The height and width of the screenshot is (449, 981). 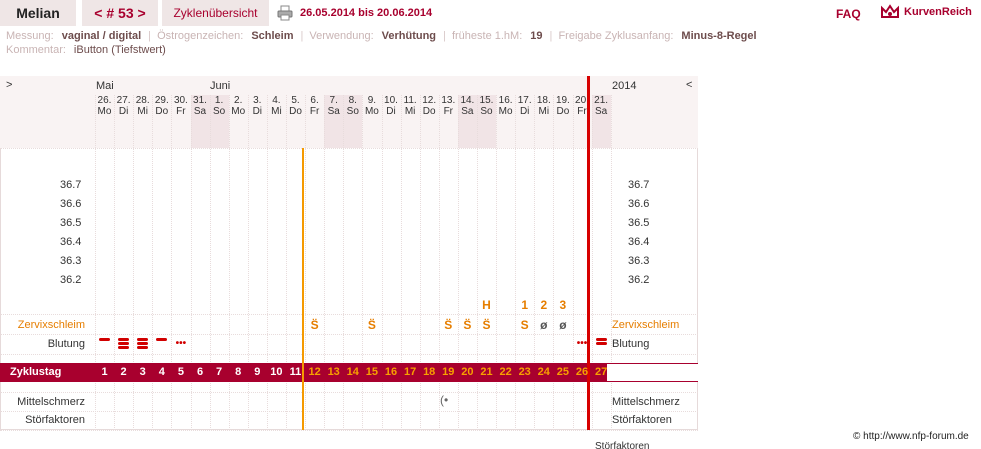 I want to click on cycle-day-cell: 11, so click(x=295, y=372).